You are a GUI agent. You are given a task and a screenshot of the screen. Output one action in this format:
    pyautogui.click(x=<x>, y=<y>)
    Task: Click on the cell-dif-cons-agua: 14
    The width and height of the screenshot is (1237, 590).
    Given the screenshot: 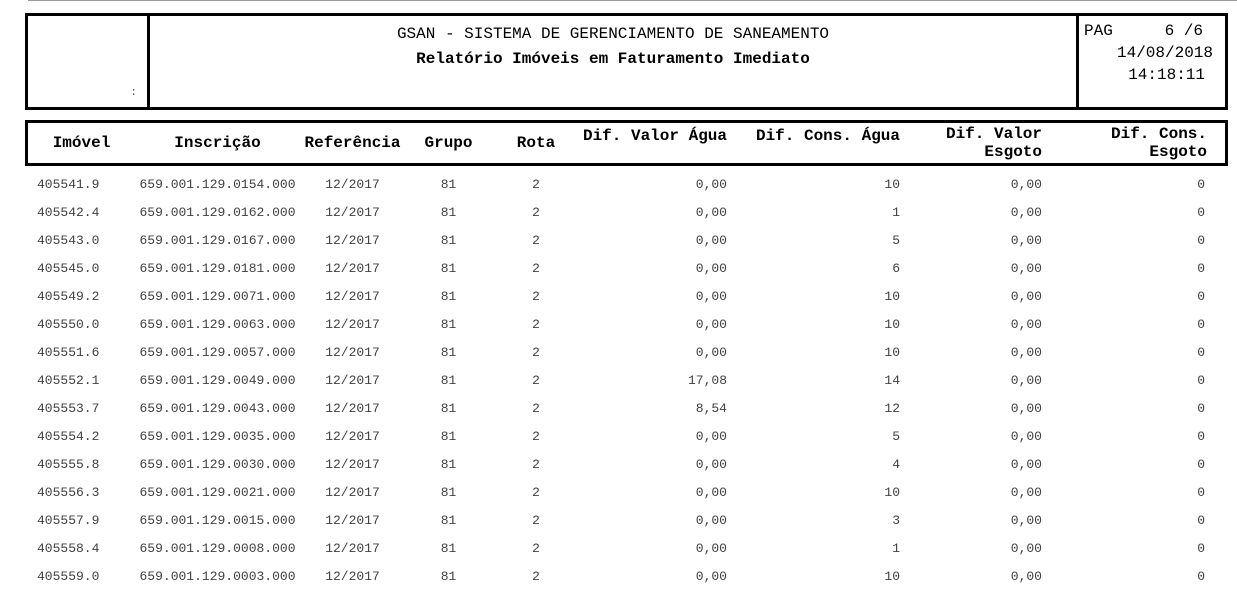 What is the action you would take?
    pyautogui.click(x=892, y=380)
    